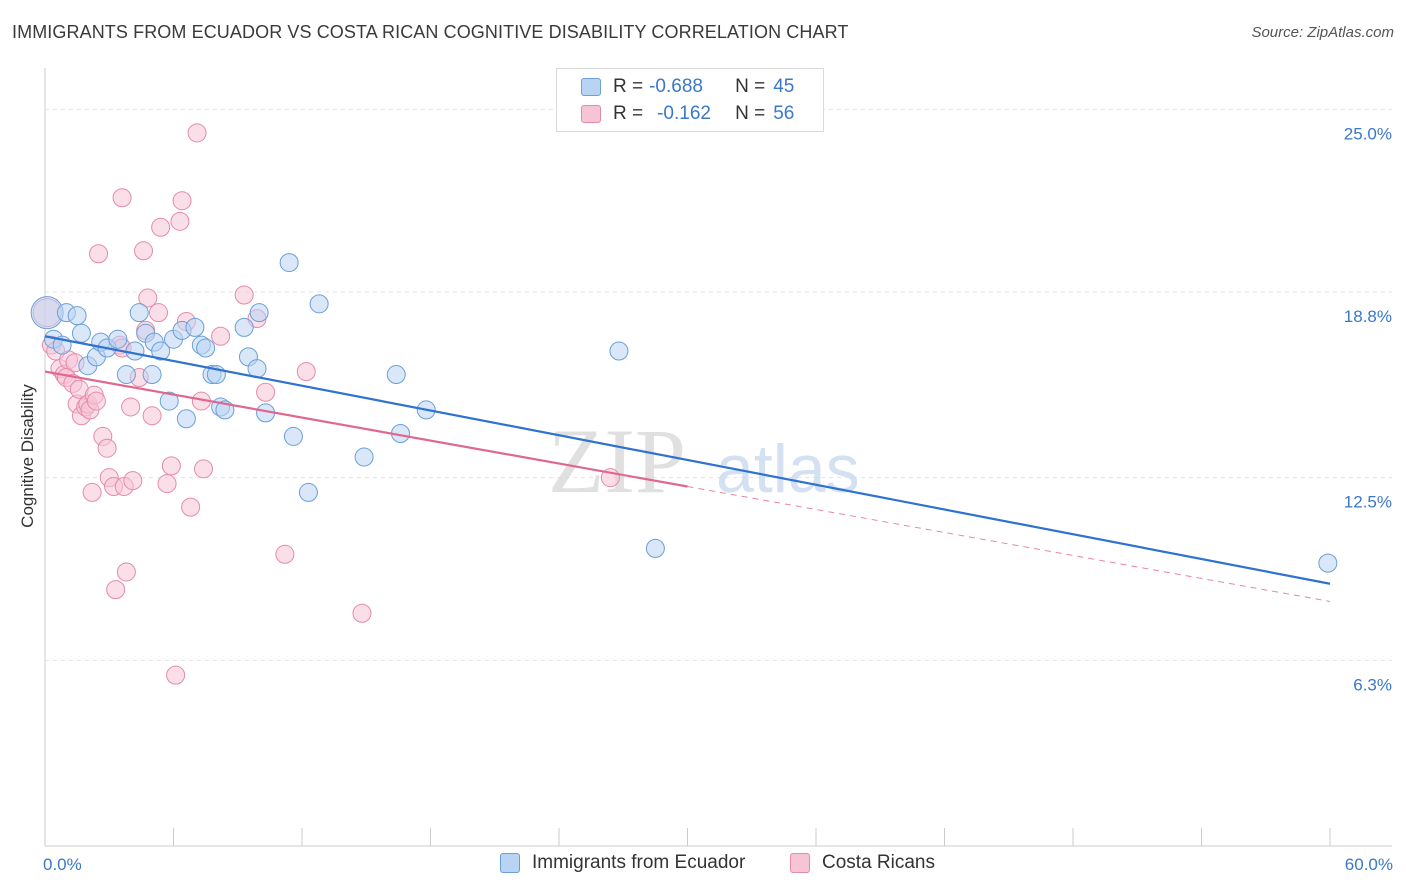 The width and height of the screenshot is (1406, 892). Describe the element at coordinates (27, 456) in the screenshot. I see `y-axis-label: Cognitive Disability` at that location.